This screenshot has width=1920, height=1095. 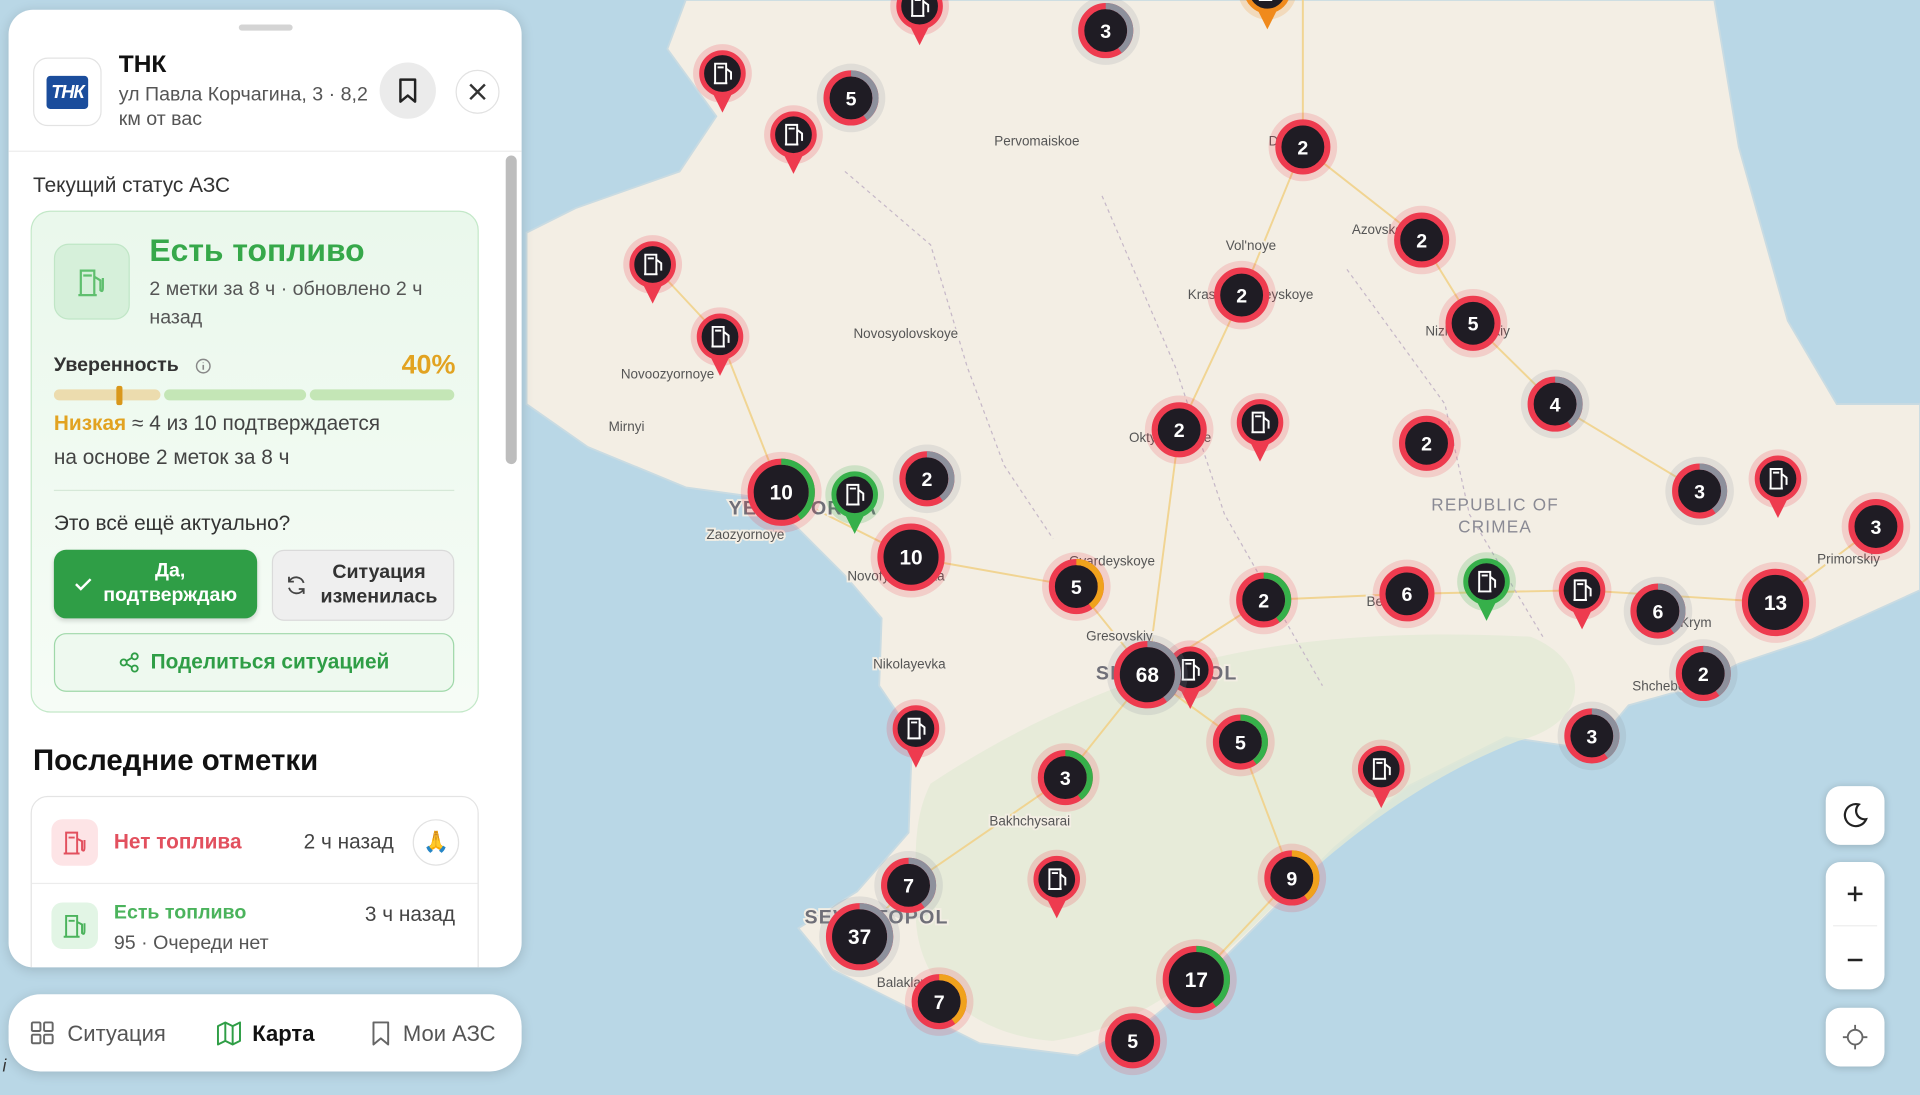 I want to click on crosshair-icon, so click(x=1855, y=1037).